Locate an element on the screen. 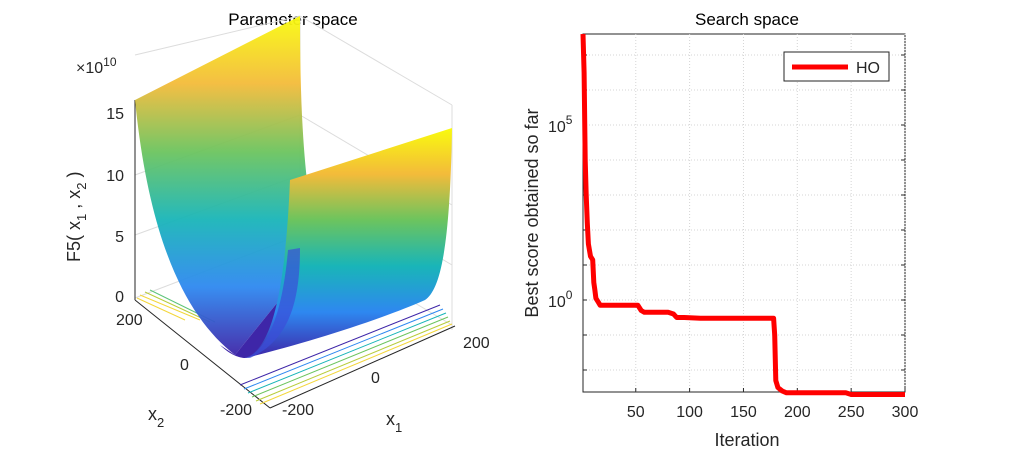 This screenshot has width=1031, height=453. x2-tick-200: 200 is located at coordinates (129, 320).